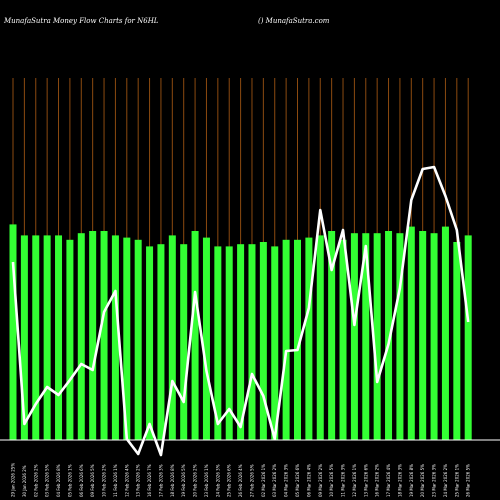  Describe the element at coordinates (468, 480) in the screenshot. I see `x-tick-label: 26 Mar 2026 5%` at that location.